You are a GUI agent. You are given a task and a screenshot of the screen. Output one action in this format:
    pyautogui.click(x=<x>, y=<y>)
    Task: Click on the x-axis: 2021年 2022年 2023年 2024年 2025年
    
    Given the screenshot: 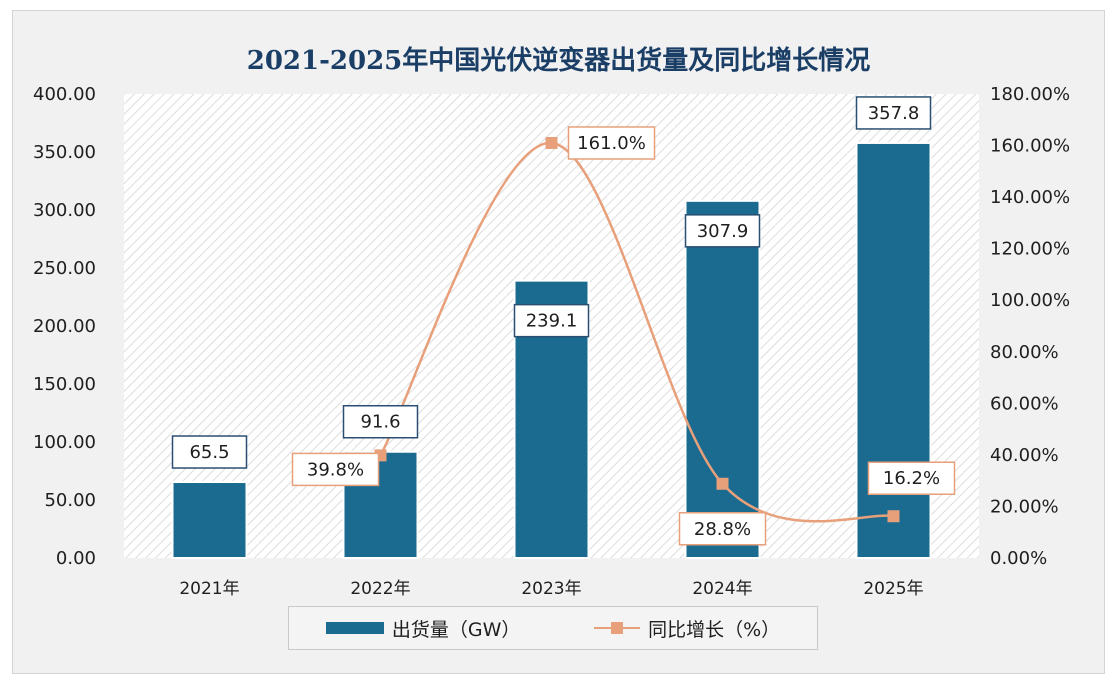 What is the action you would take?
    pyautogui.click(x=551, y=589)
    